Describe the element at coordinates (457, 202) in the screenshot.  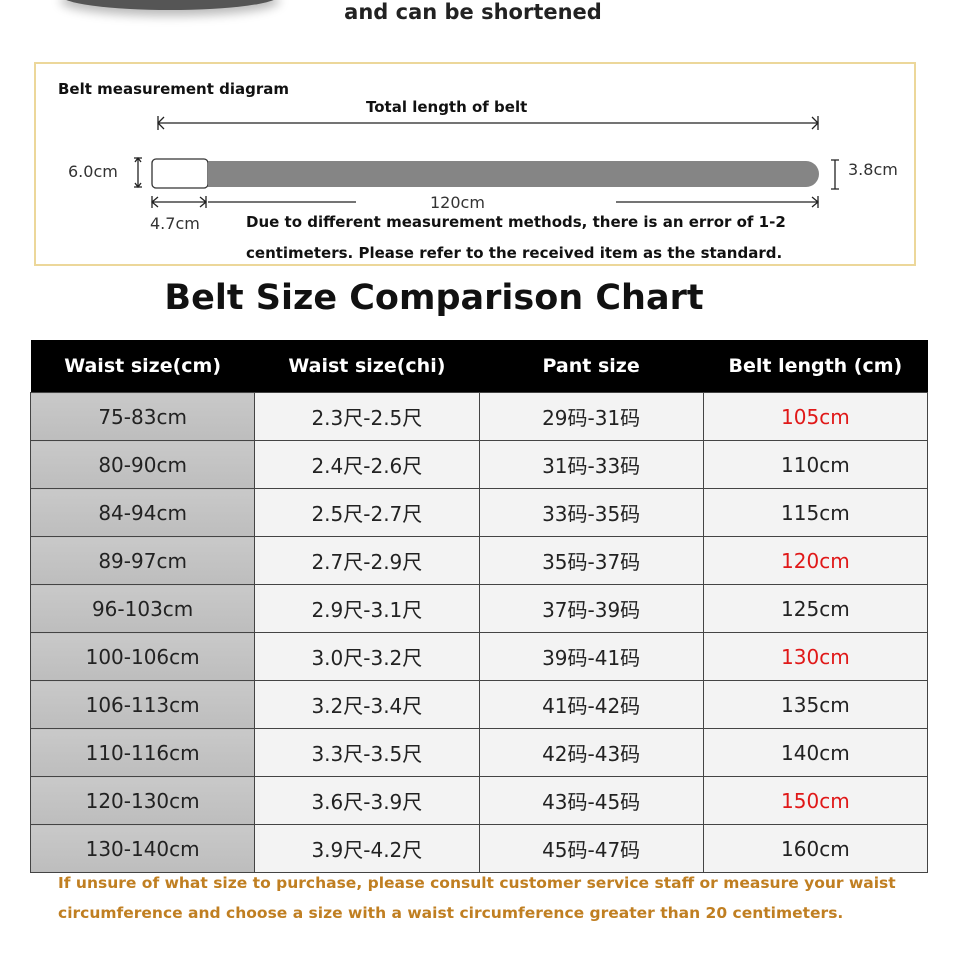
I see `length-label: 120cm` at that location.